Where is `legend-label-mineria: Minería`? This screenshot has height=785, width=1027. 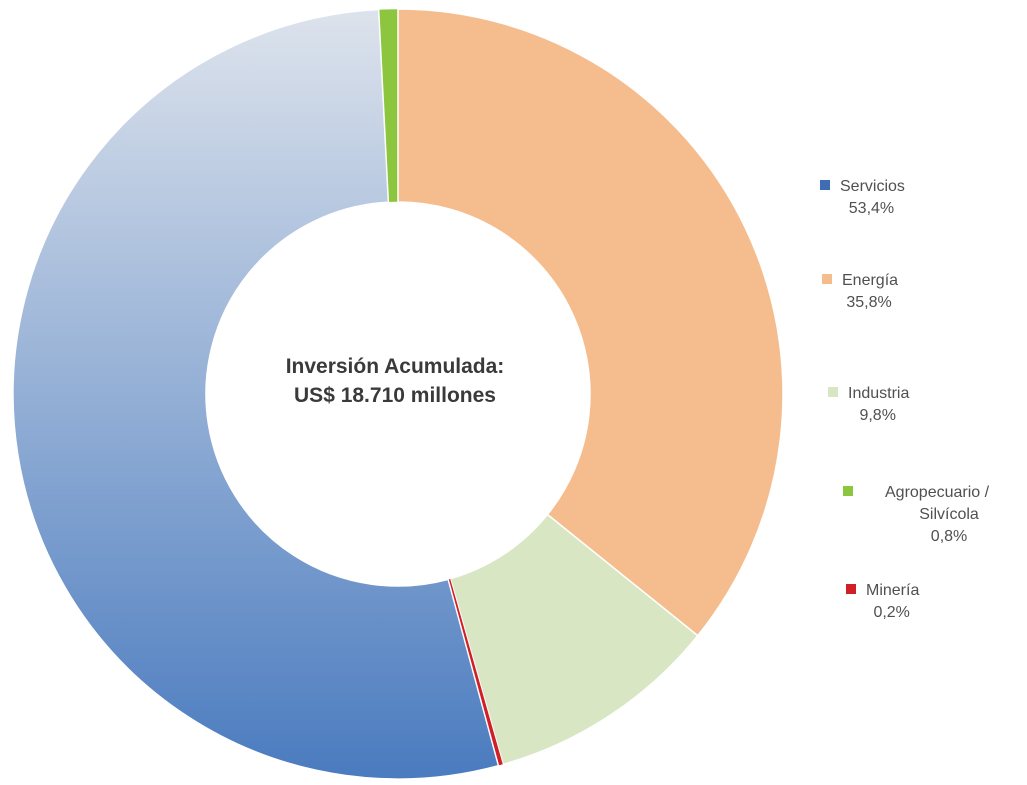 legend-label-mineria: Minería is located at coordinates (893, 590).